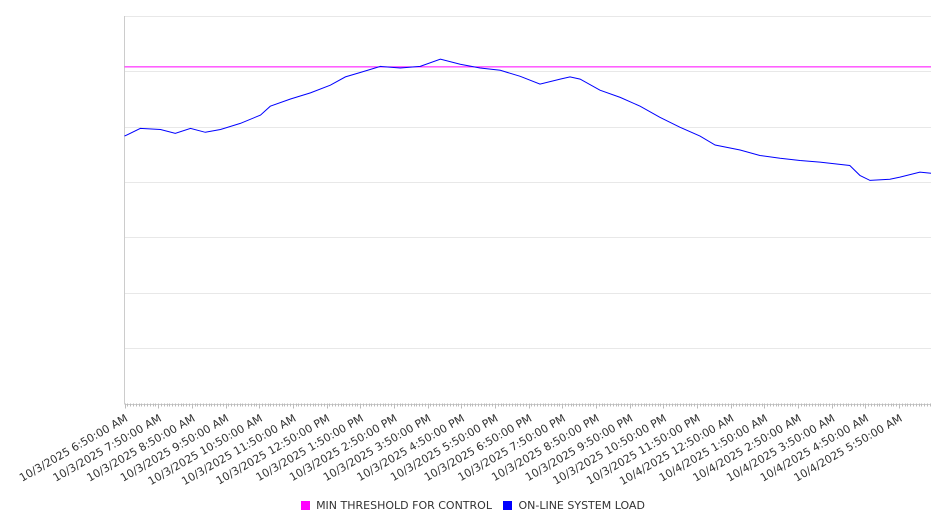 The height and width of the screenshot is (526, 946). What do you see at coordinates (306, 505) in the screenshot?
I see `legend-swatch-threshold` at bounding box center [306, 505].